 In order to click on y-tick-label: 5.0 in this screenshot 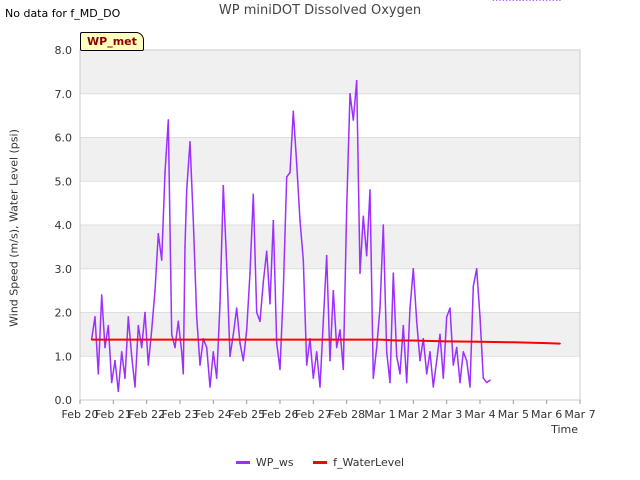, I will do `click(64, 181)`.